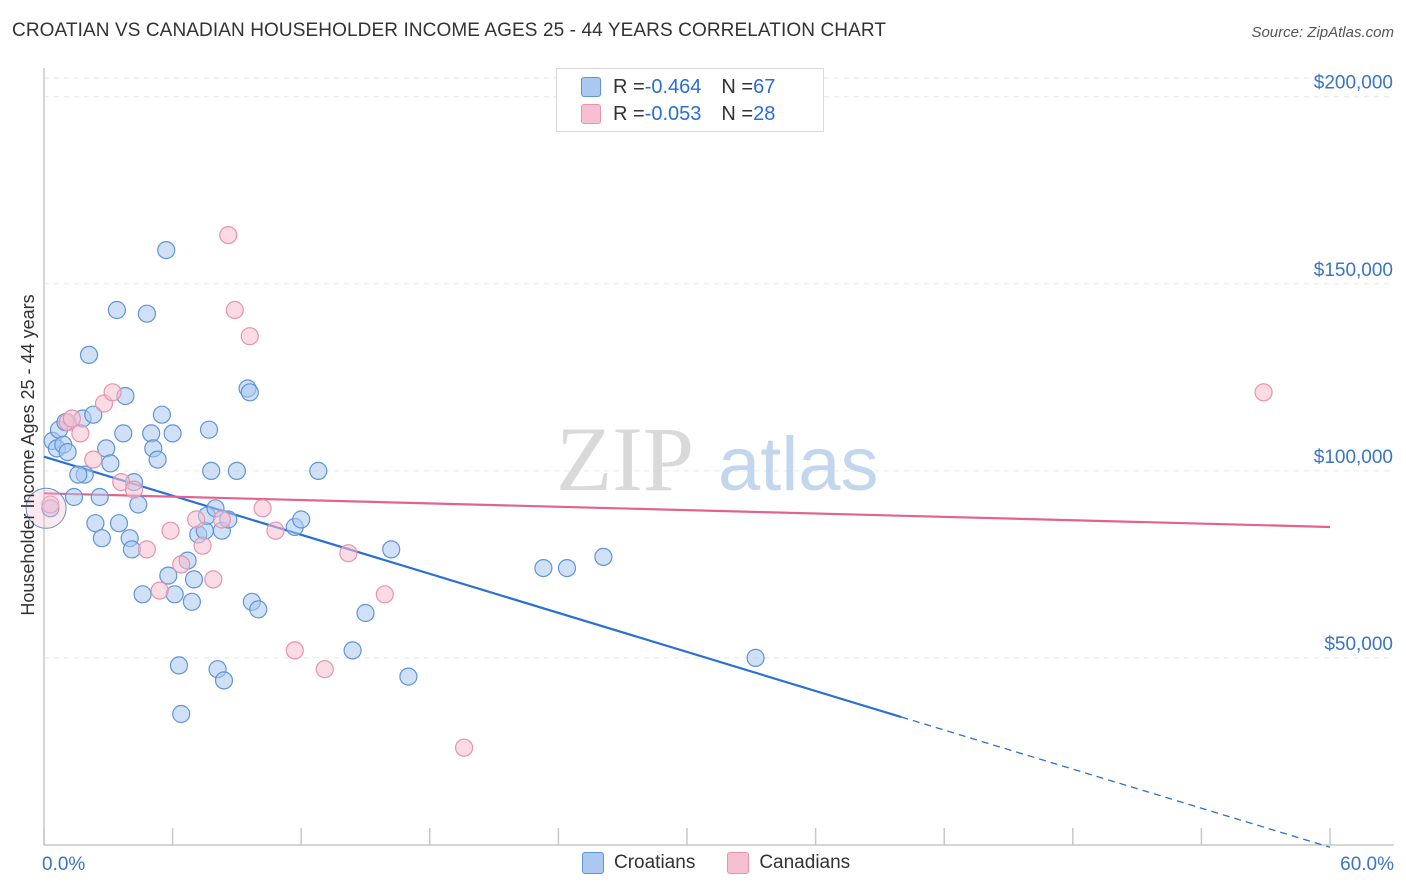 This screenshot has height=892, width=1406. I want to click on x-tick-label-min: 0.0%, so click(63, 864).